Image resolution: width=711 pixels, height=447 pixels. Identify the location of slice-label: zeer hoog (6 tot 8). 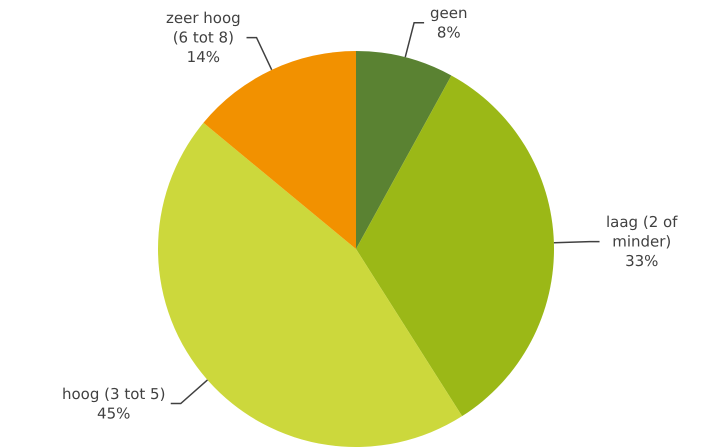
(203, 27).